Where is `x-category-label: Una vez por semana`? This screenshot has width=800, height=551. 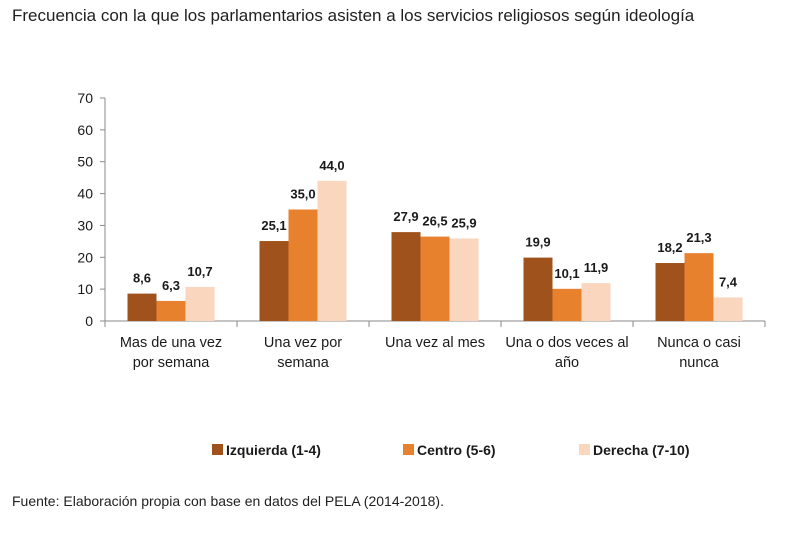
x-category-label: Una vez por semana is located at coordinates (303, 353).